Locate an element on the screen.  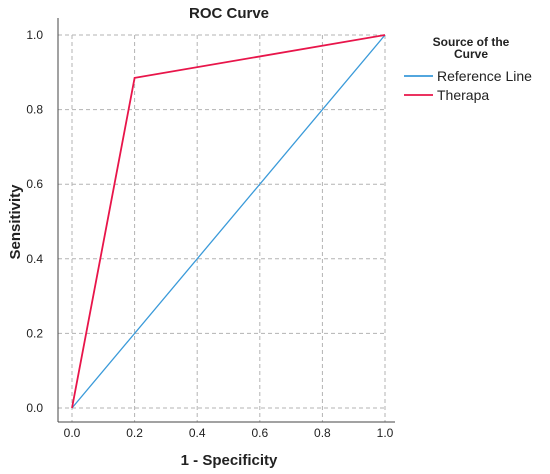
x-tick-label: 0.2 is located at coordinates (134, 433).